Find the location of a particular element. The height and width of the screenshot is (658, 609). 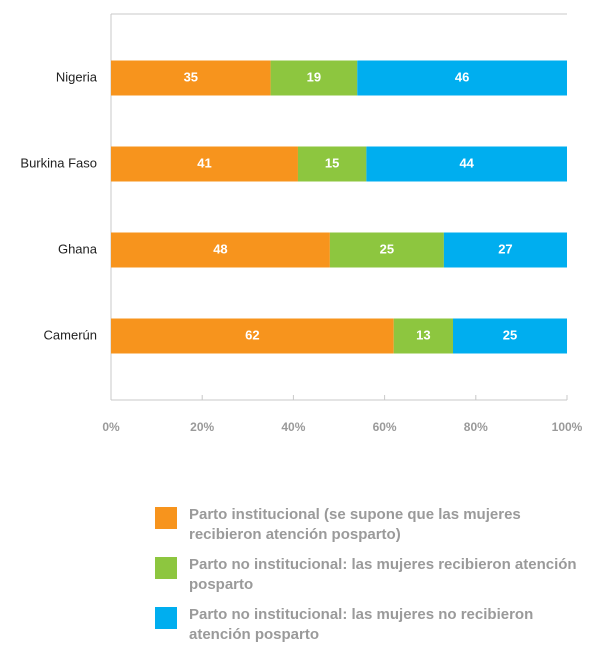

x-tick-label: 0% is located at coordinates (111, 427).